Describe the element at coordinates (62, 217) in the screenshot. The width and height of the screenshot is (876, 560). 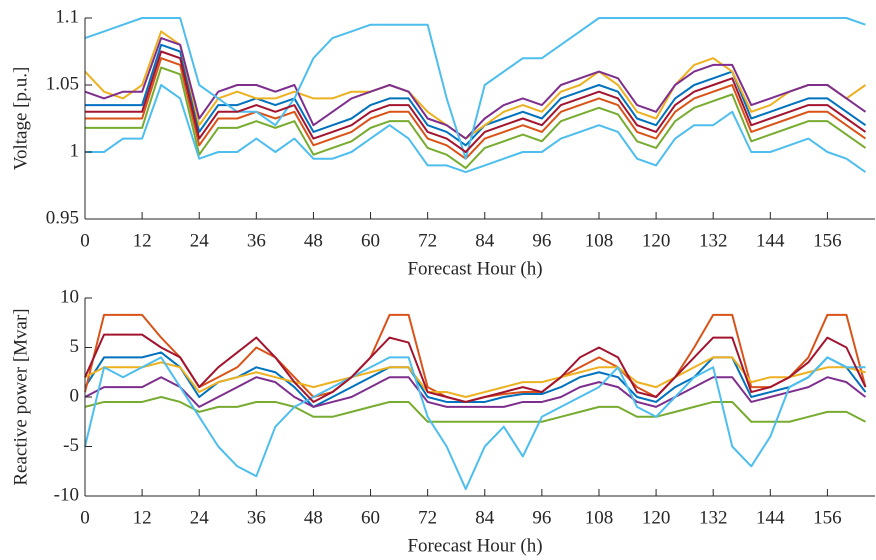
I see `y-tick-label: 0.95` at that location.